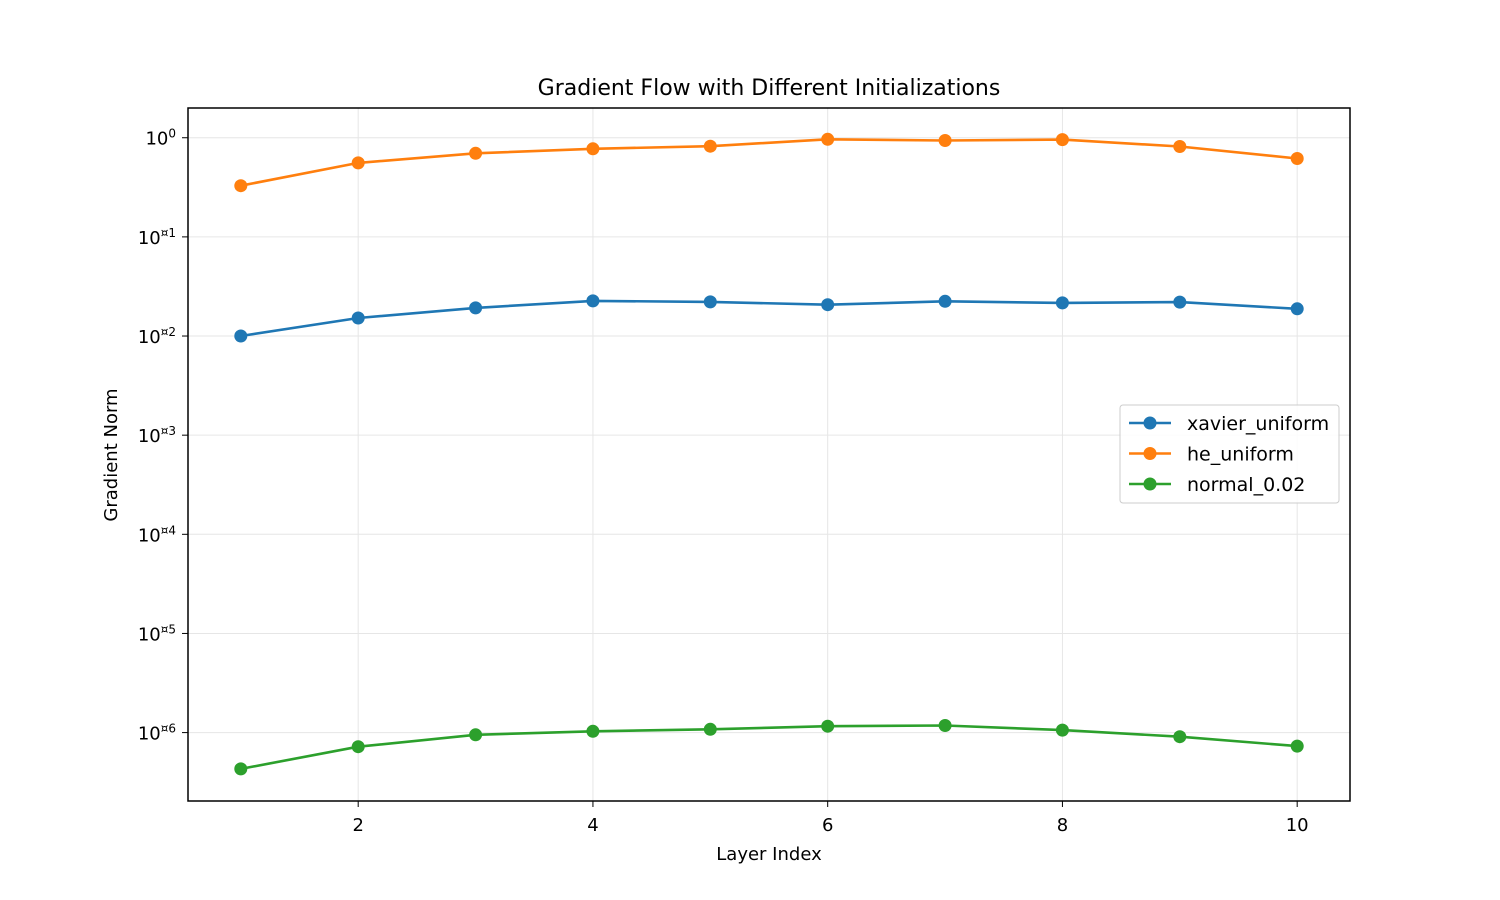 The height and width of the screenshot is (900, 1500). What do you see at coordinates (111, 454) in the screenshot?
I see `y-axis-label: Gradient Norm` at bounding box center [111, 454].